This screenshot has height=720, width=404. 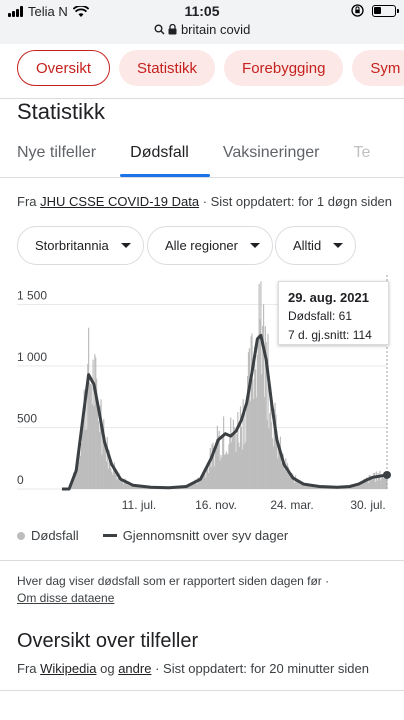 I want to click on period-value: Alltid, so click(x=307, y=245).